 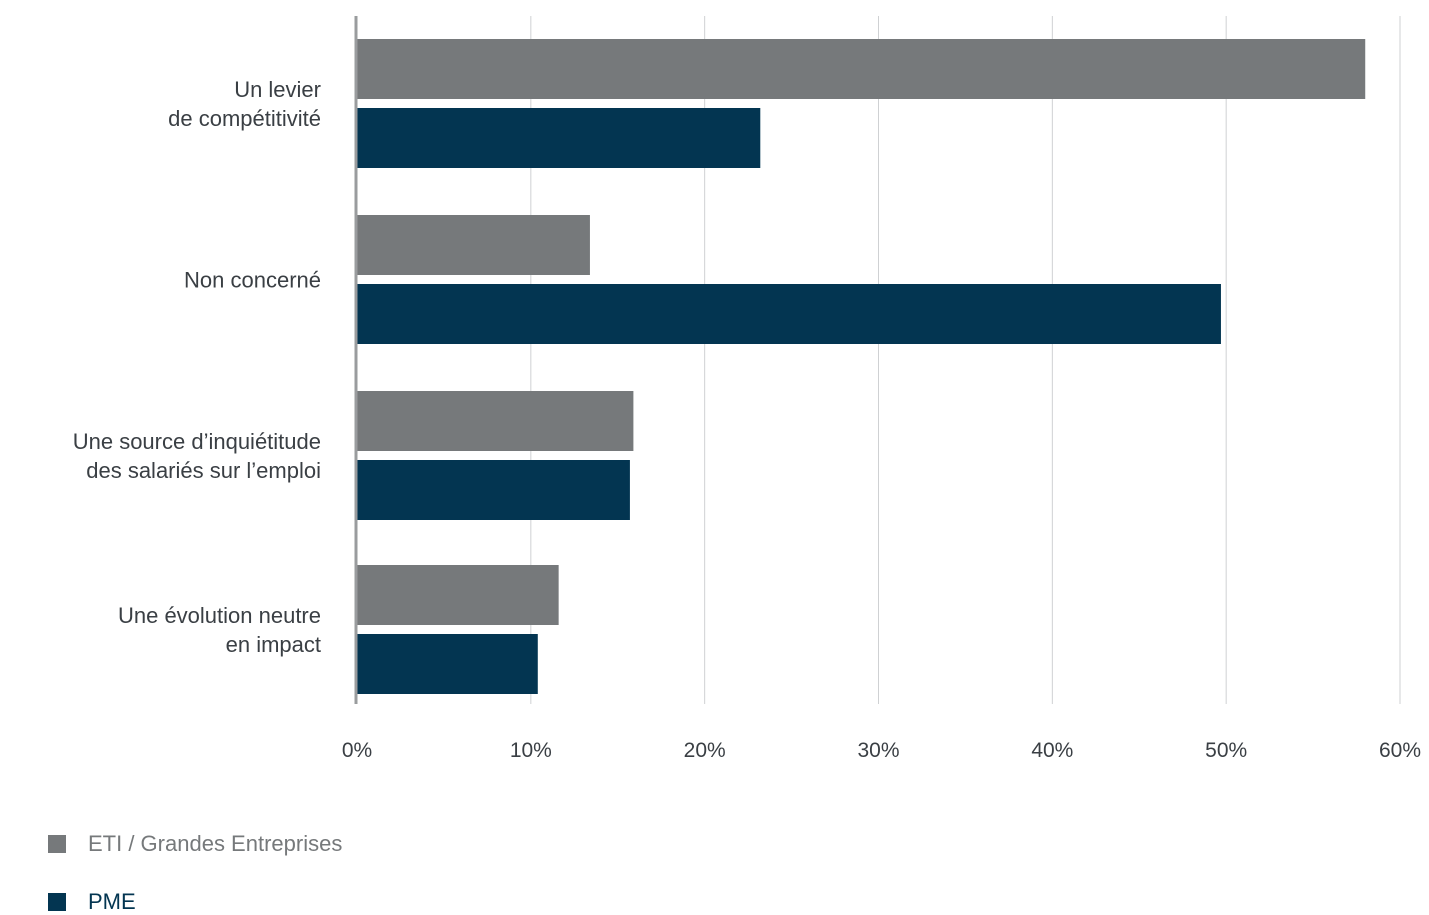 I want to click on legend-item-eti: ETI / Grandes Entreprises, so click(x=195, y=844).